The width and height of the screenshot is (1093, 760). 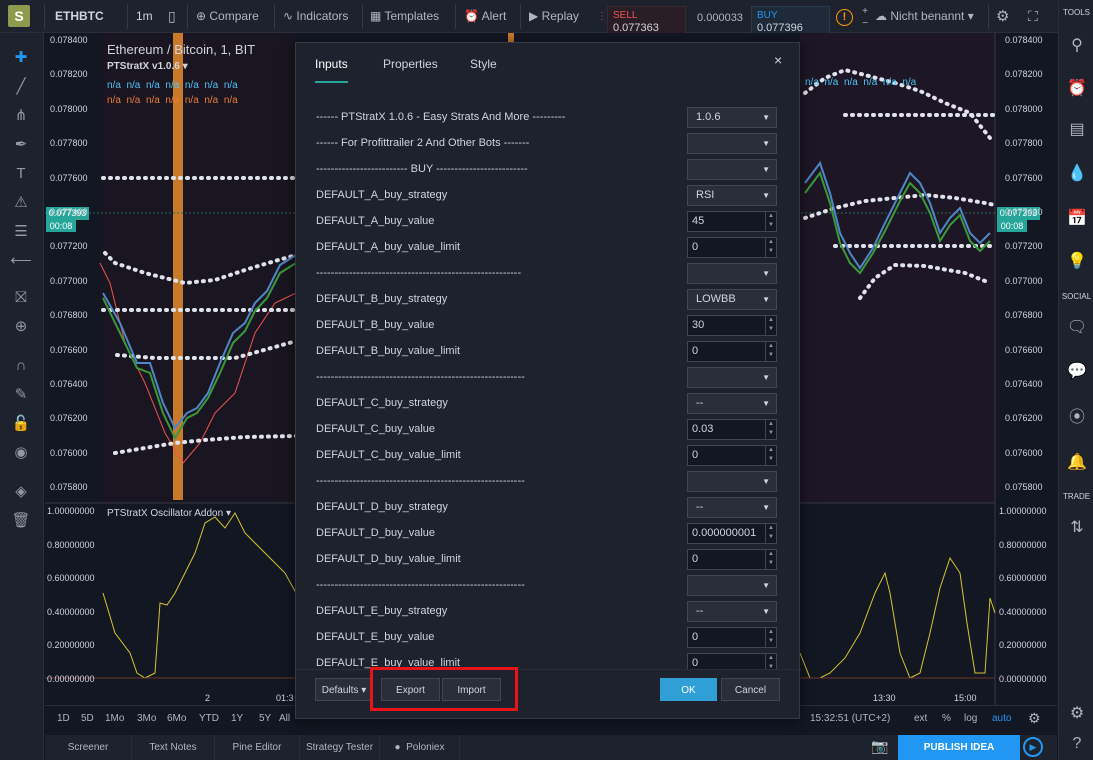 What do you see at coordinates (331, 64) in the screenshot?
I see `tab-inputs: Inputs` at bounding box center [331, 64].